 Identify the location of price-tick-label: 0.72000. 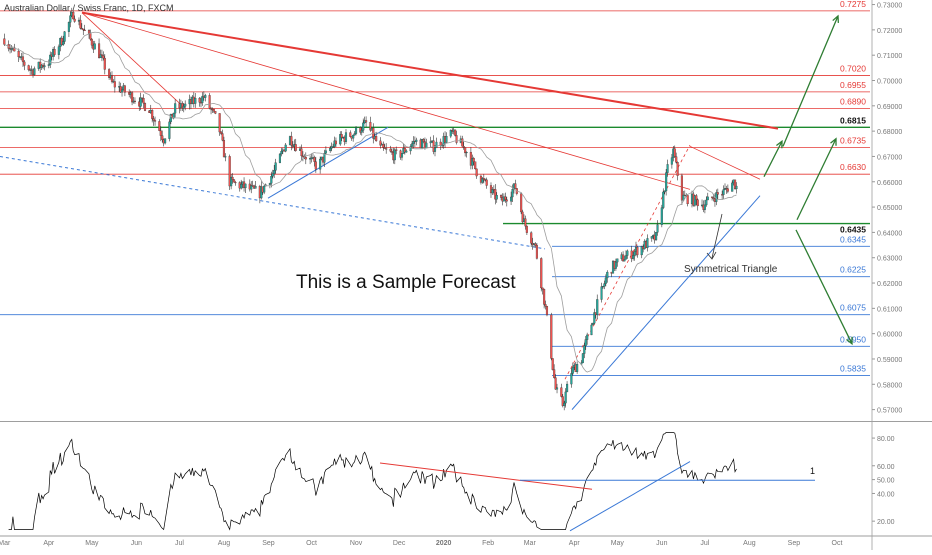
(889, 31).